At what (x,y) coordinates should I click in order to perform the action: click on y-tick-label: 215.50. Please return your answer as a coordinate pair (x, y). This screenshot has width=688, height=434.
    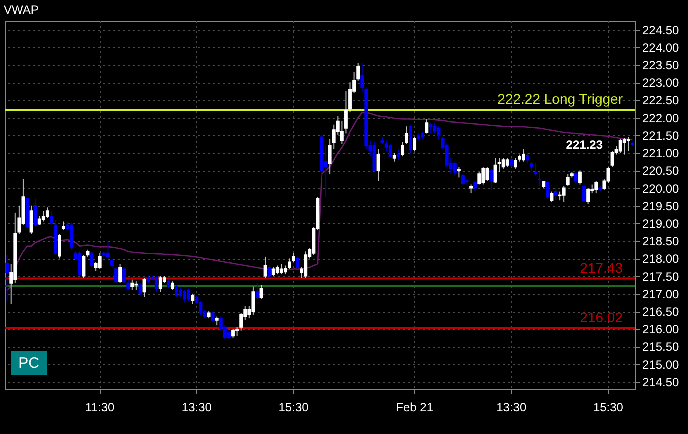
    Looking at the image, I should click on (661, 347).